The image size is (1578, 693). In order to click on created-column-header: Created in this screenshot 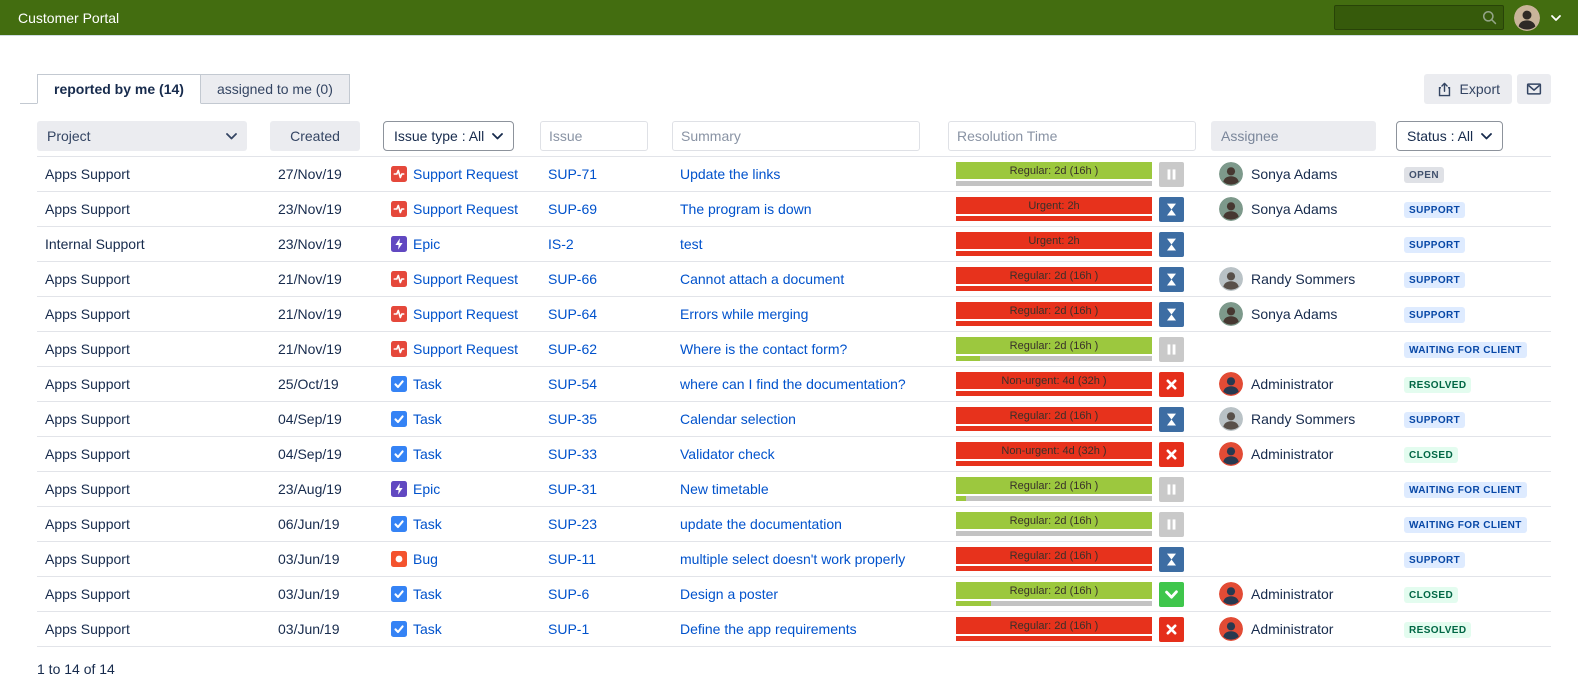, I will do `click(315, 136)`.